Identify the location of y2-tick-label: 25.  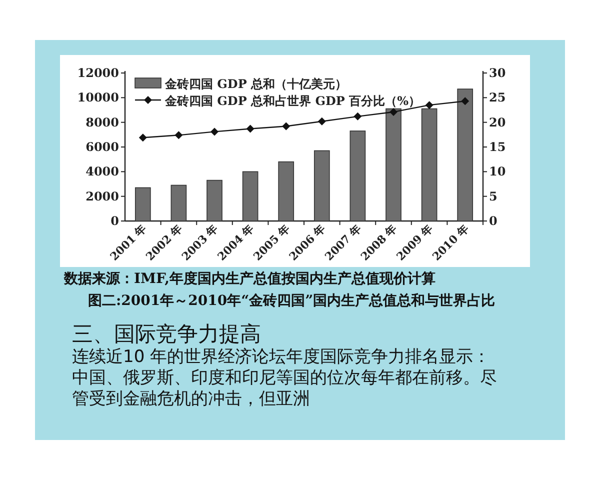
(497, 97).